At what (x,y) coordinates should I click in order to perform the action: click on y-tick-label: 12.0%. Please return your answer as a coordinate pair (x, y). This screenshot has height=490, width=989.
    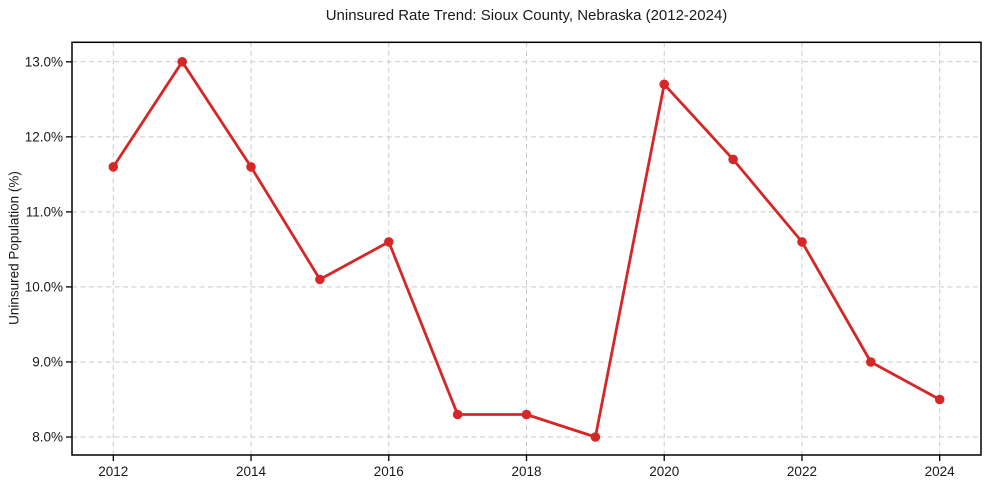
    Looking at the image, I should click on (44, 136).